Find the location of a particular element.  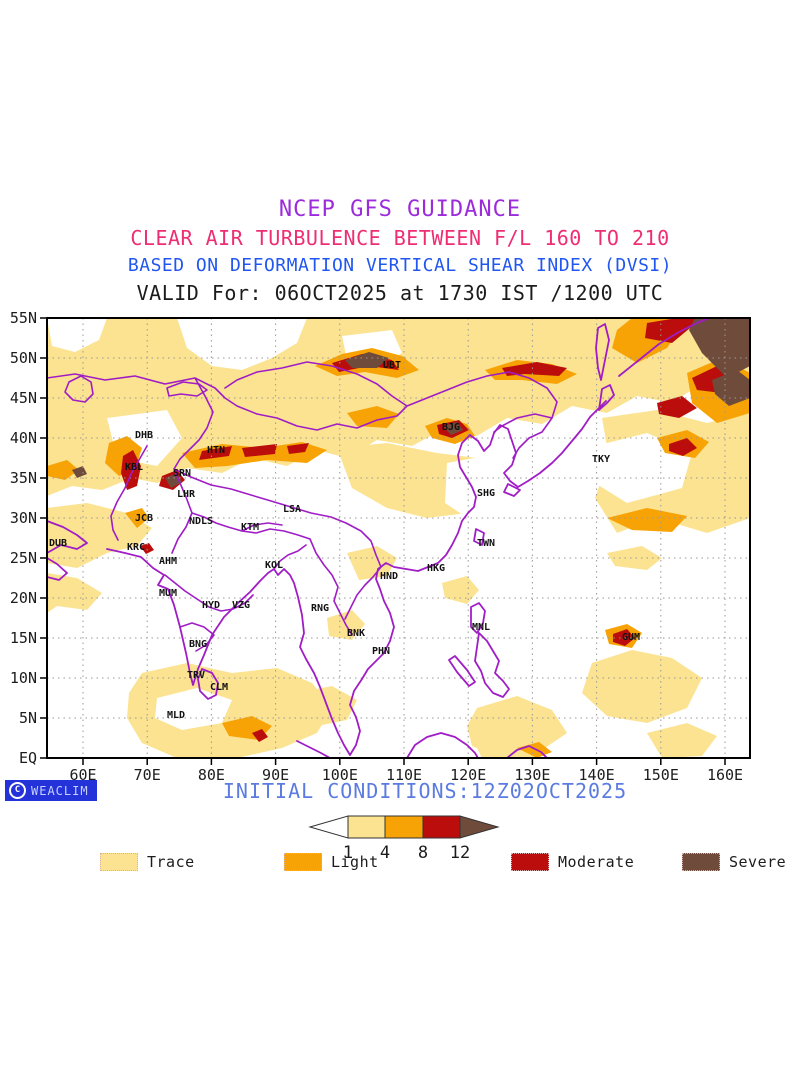

station-label-twn: TWN is located at coordinates (486, 543).